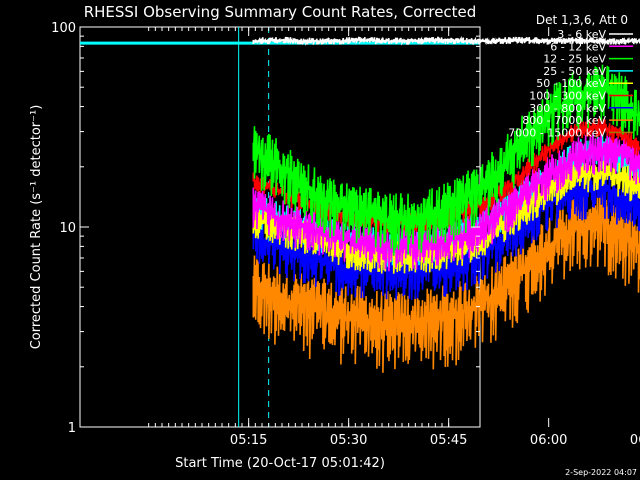  Describe the element at coordinates (72, 428) in the screenshot. I see `y-tick-label: 1` at that location.